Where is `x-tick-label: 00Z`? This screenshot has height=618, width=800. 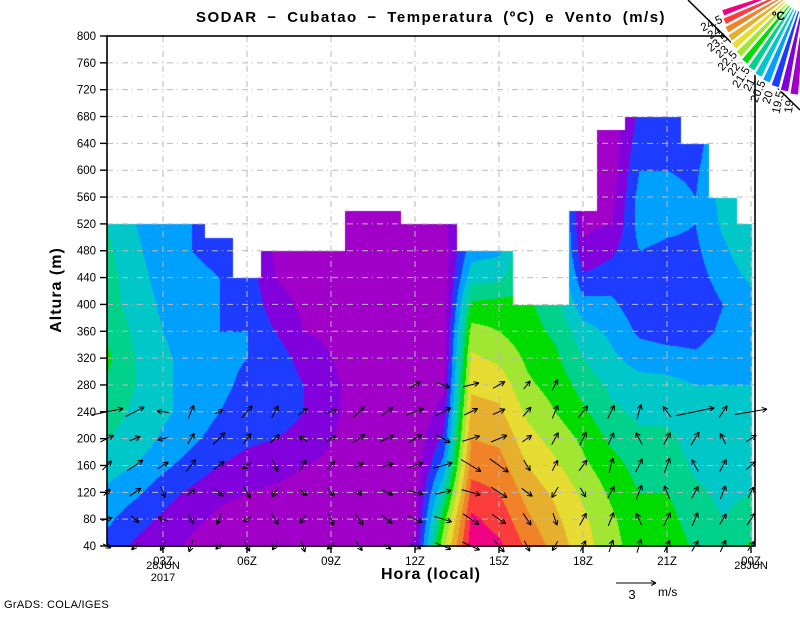
x-tick-label: 00Z is located at coordinates (751, 562).